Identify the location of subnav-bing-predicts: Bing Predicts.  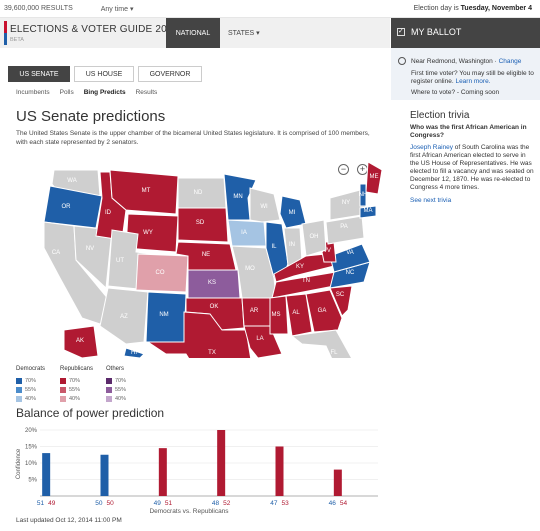
(104, 92).